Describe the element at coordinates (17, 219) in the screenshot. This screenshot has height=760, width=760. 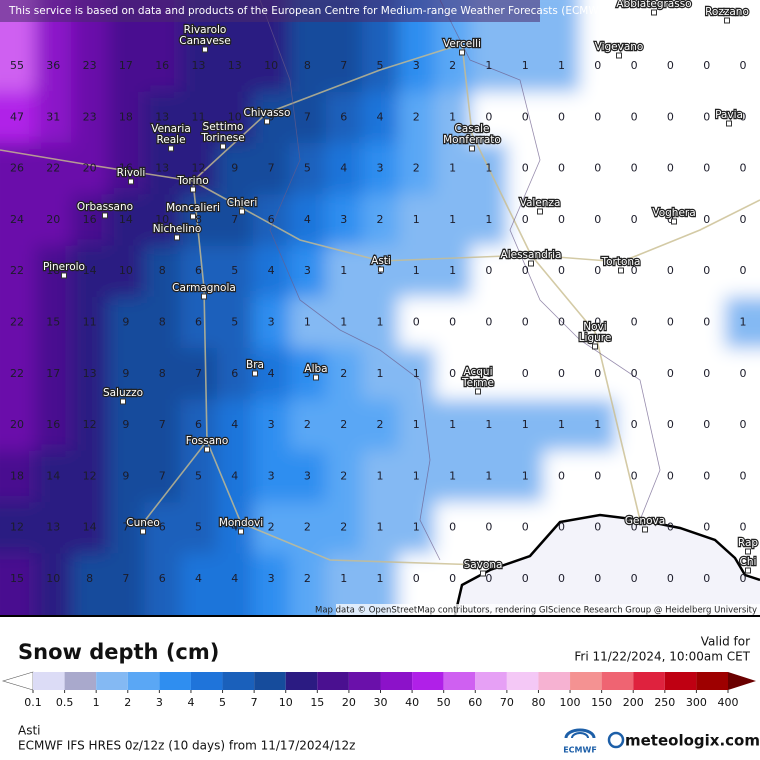
I see `grid-value: 24` at that location.